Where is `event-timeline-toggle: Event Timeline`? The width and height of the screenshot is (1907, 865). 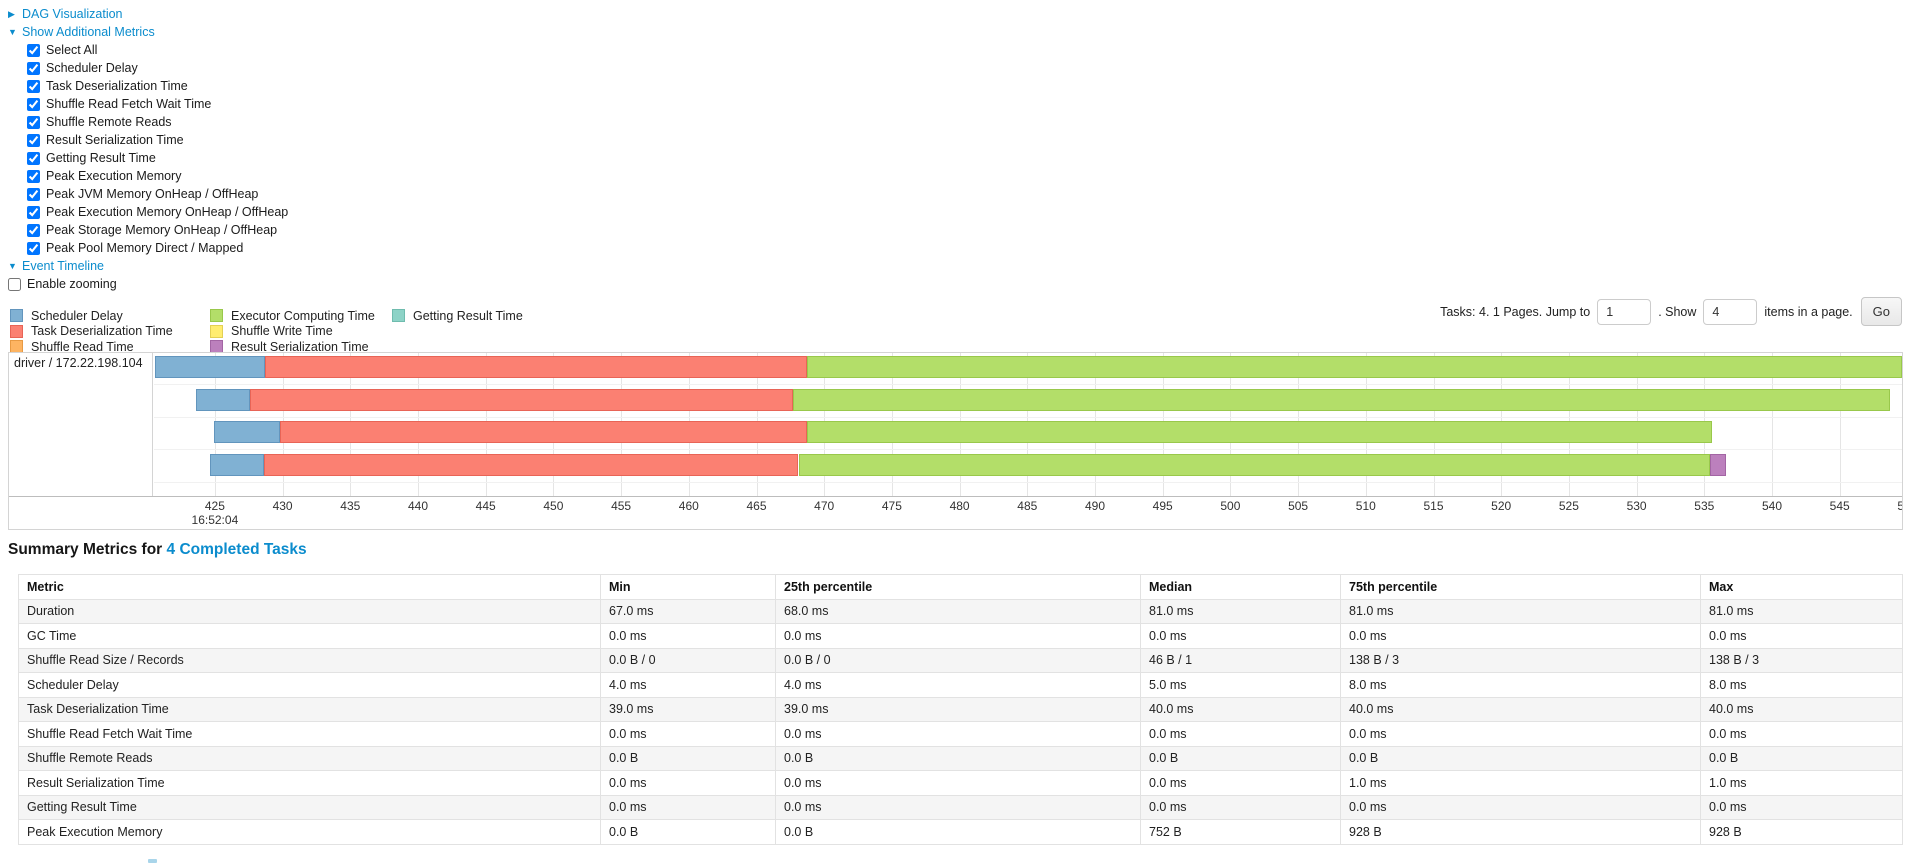 event-timeline-toggle: Event Timeline is located at coordinates (63, 266).